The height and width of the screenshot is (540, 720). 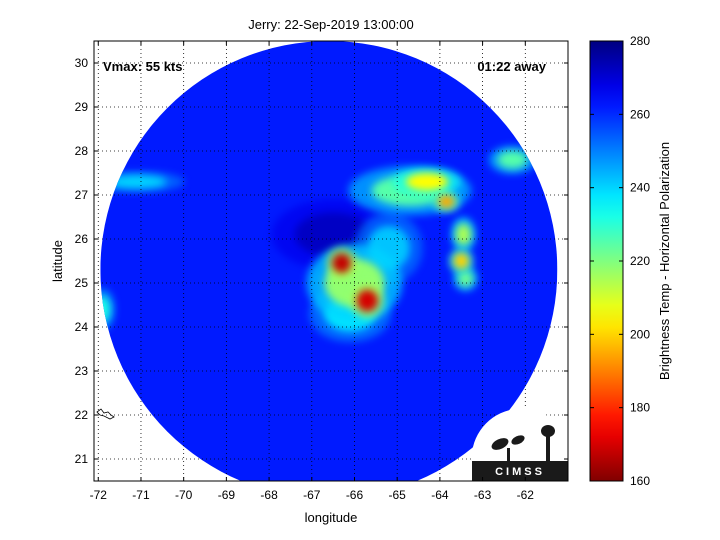 What do you see at coordinates (548, 431) in the screenshot?
I see `logo-tank` at bounding box center [548, 431].